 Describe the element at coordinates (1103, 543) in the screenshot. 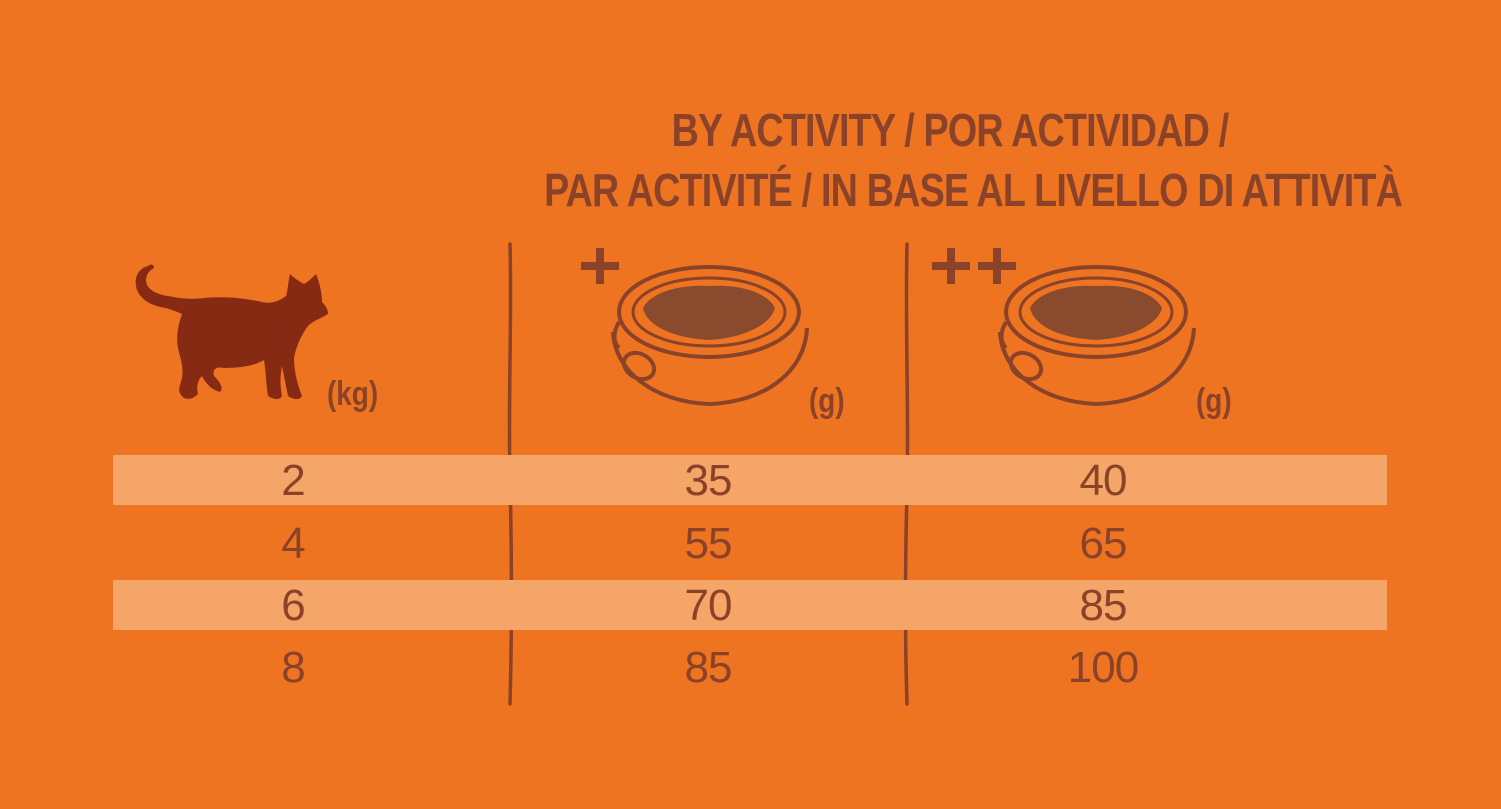

I see `high-cell: 65` at that location.